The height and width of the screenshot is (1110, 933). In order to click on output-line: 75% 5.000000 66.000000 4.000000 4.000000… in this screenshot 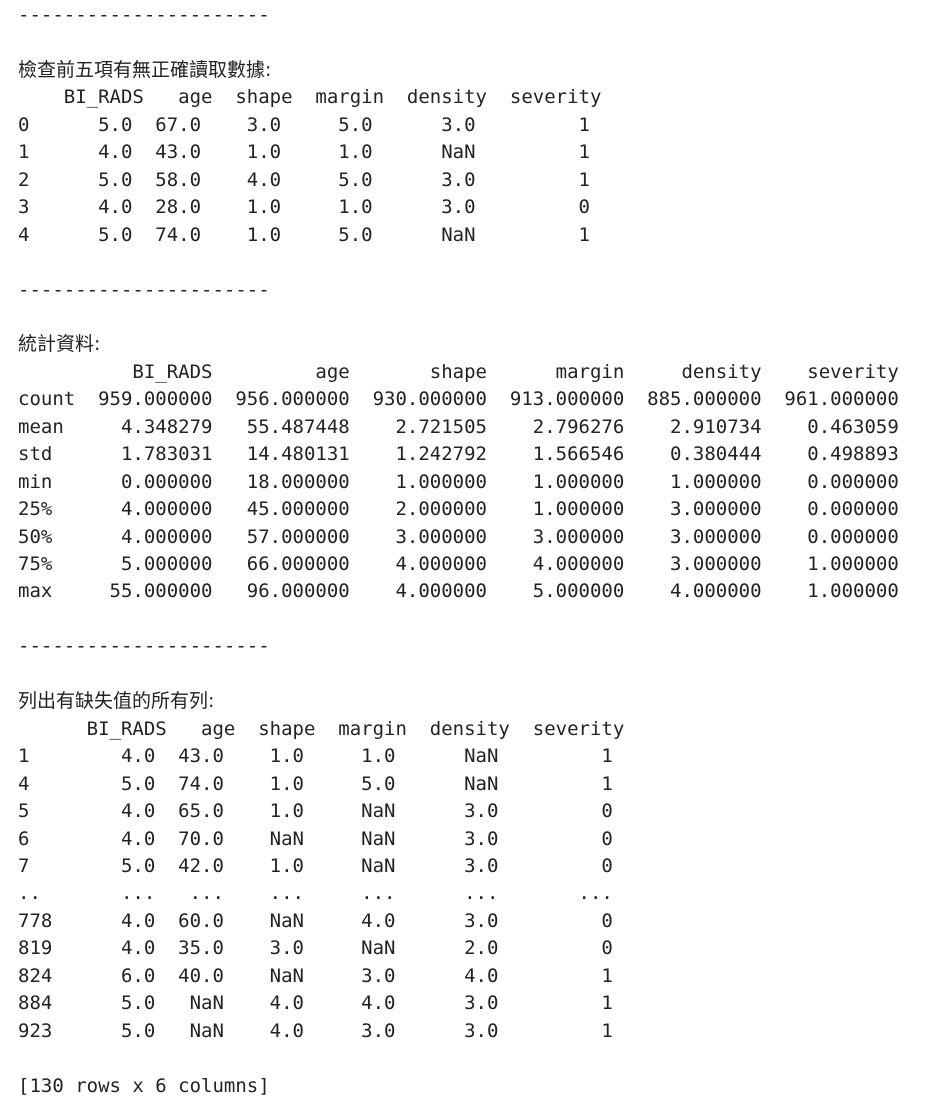, I will do `click(458, 564)`.